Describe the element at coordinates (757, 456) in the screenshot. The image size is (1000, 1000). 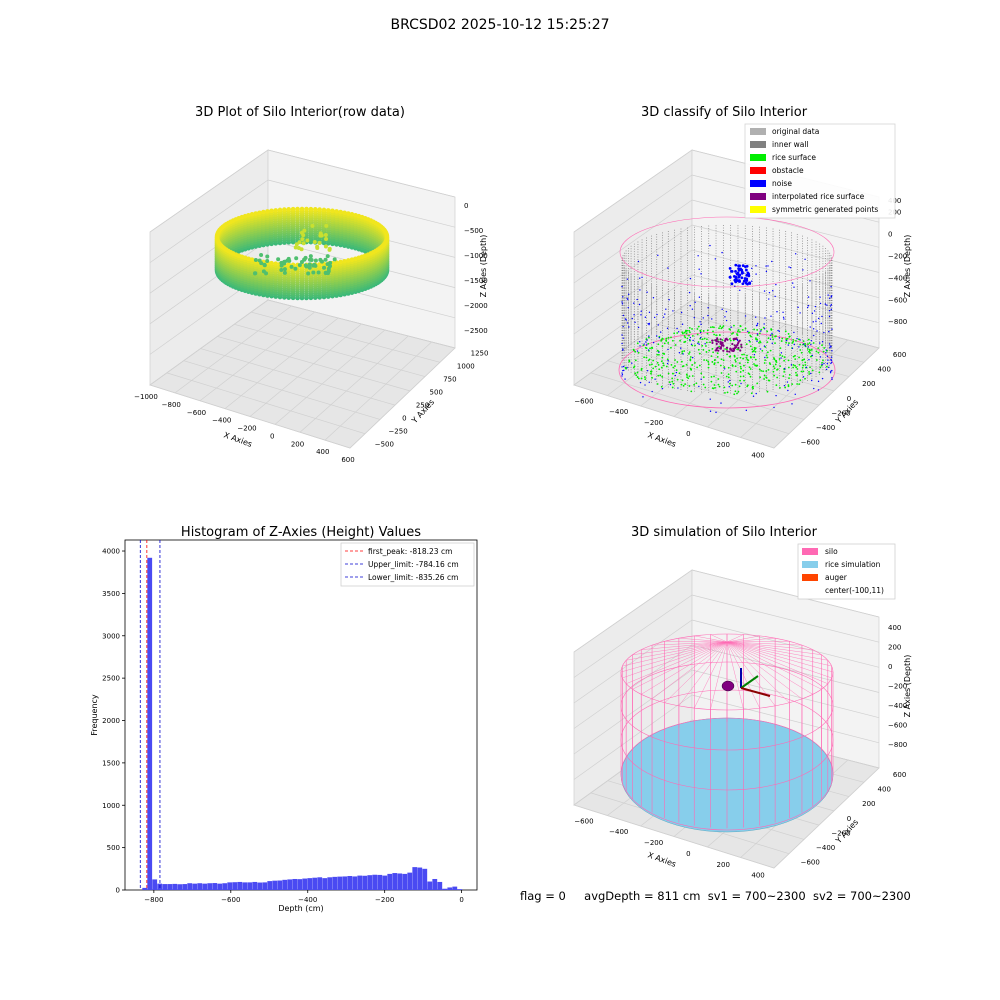
I see `x-tick-label: 400` at that location.